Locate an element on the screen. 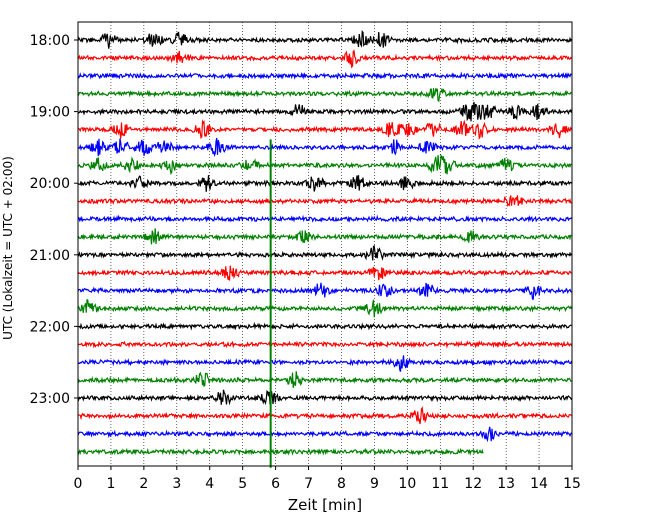  y-tick-label: 21:00 is located at coordinates (50, 256).